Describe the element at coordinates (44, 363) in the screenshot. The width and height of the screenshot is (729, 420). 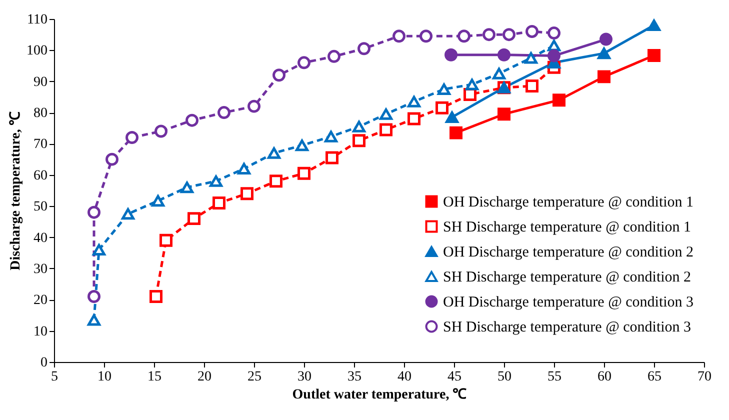
I see `y-tick-label: 0` at that location.